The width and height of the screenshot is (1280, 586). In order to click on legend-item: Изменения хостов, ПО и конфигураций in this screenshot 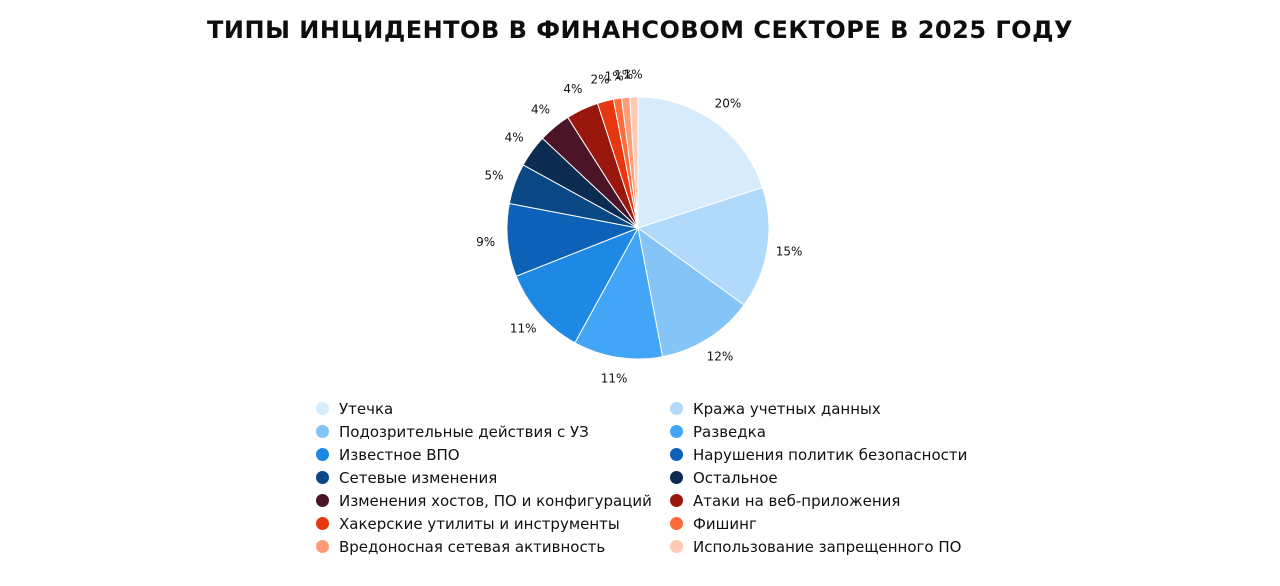, I will do `click(493, 500)`.